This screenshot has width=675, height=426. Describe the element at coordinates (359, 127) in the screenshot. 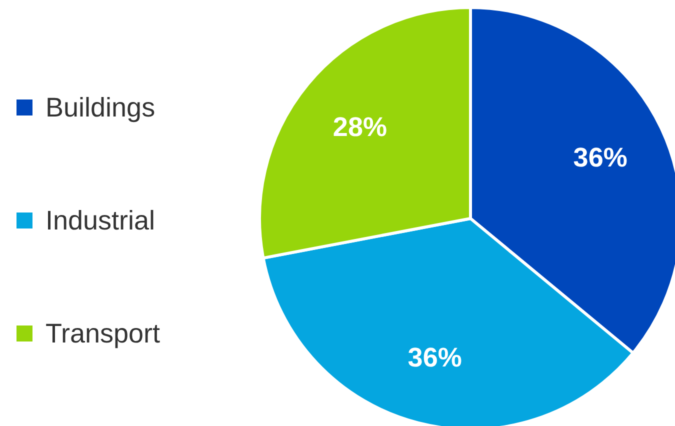

I see `data-label: 28%` at that location.